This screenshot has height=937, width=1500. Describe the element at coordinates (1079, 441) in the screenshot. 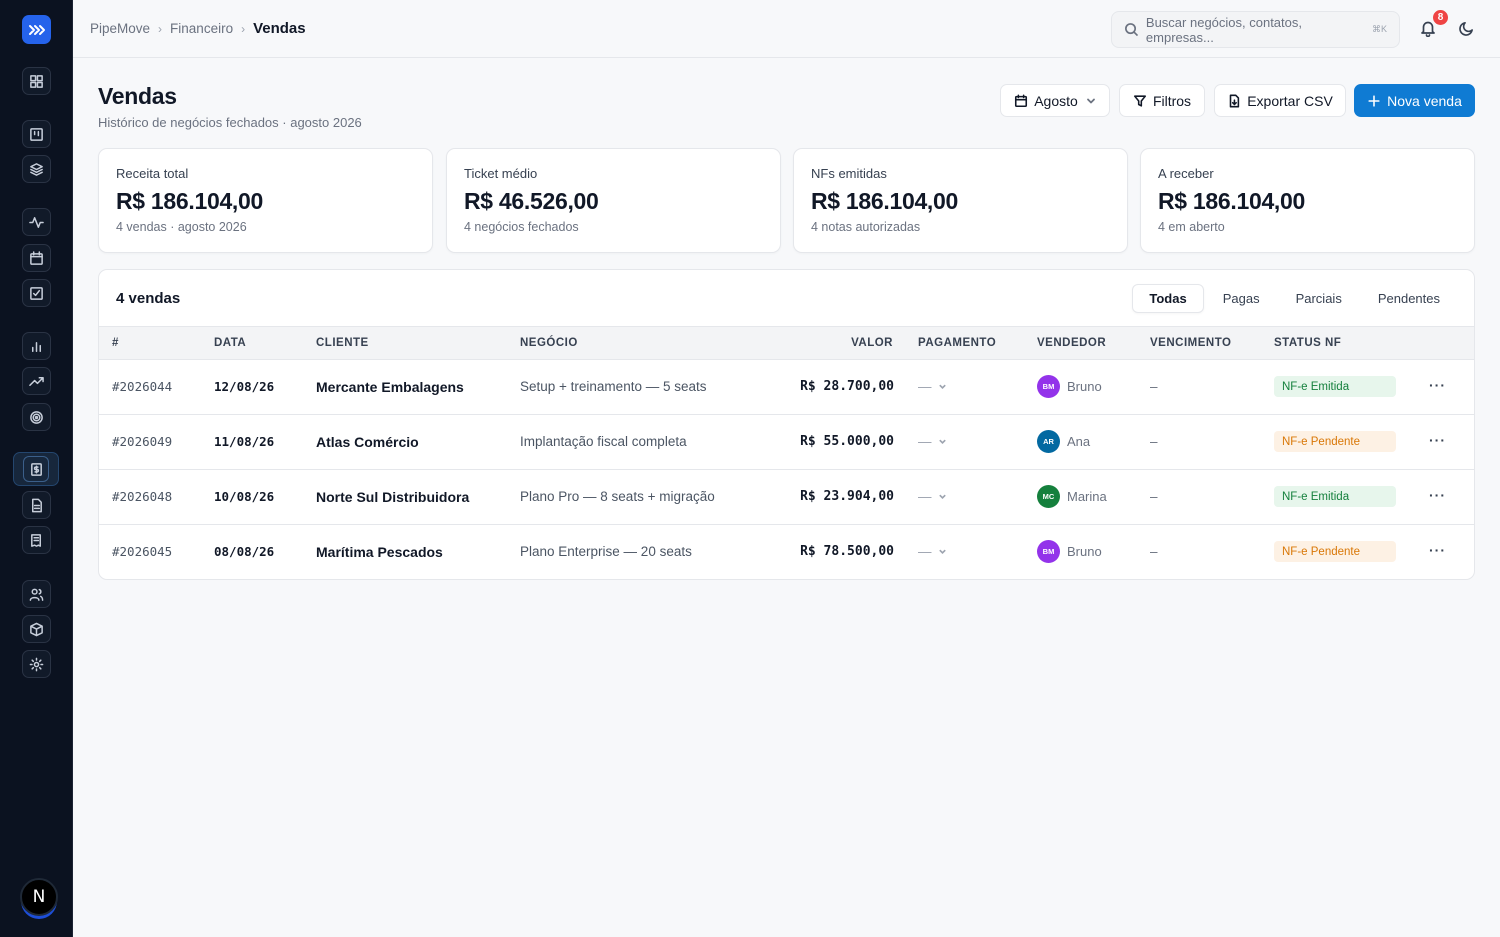

I see `seller-name: Ana` at that location.